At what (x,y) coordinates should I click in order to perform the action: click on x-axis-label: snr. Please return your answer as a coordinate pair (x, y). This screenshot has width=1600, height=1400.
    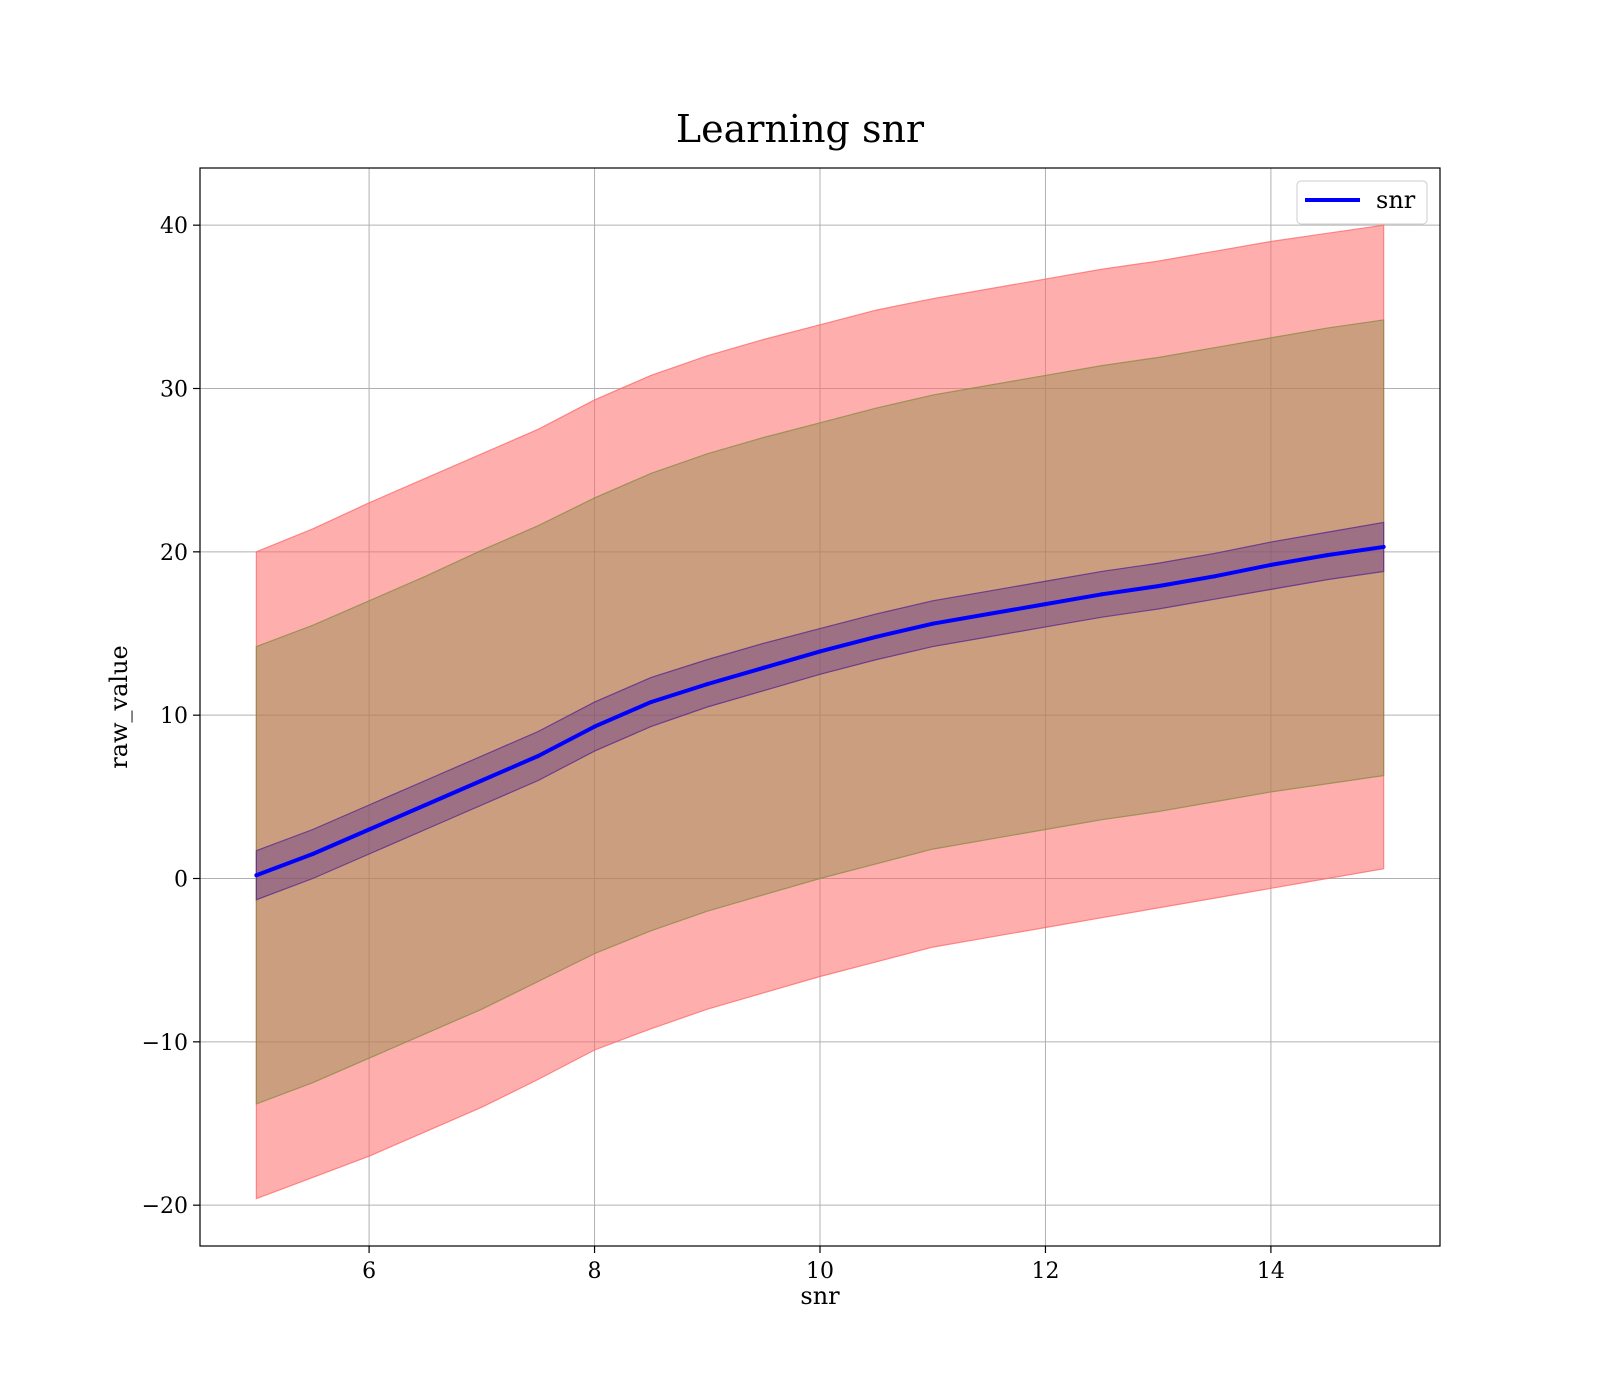
    Looking at the image, I should click on (820, 1296).